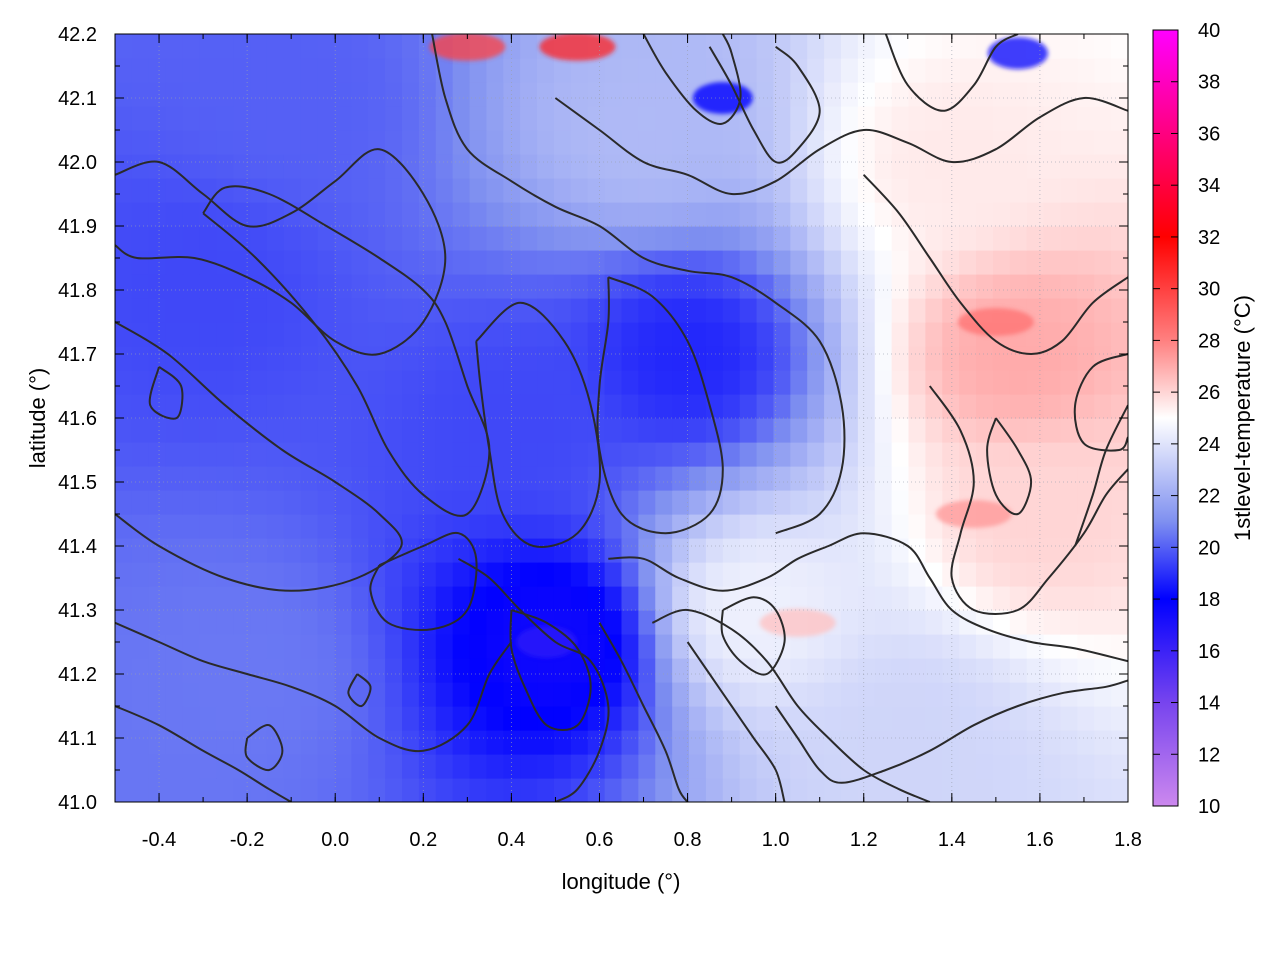  Describe the element at coordinates (1209, 652) in the screenshot. I see `colorbar-tick-label: 16` at that location.